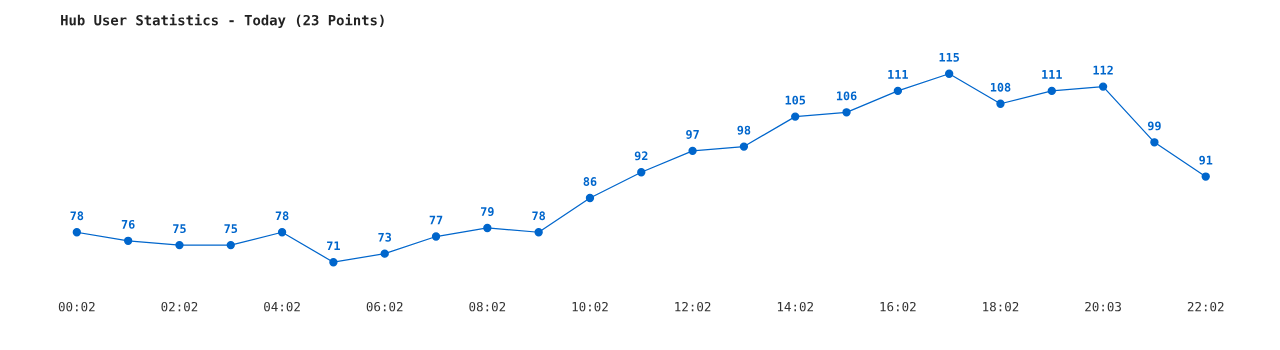  What do you see at coordinates (384, 306) in the screenshot?
I see `x-tick-label: 06:02` at bounding box center [384, 306].